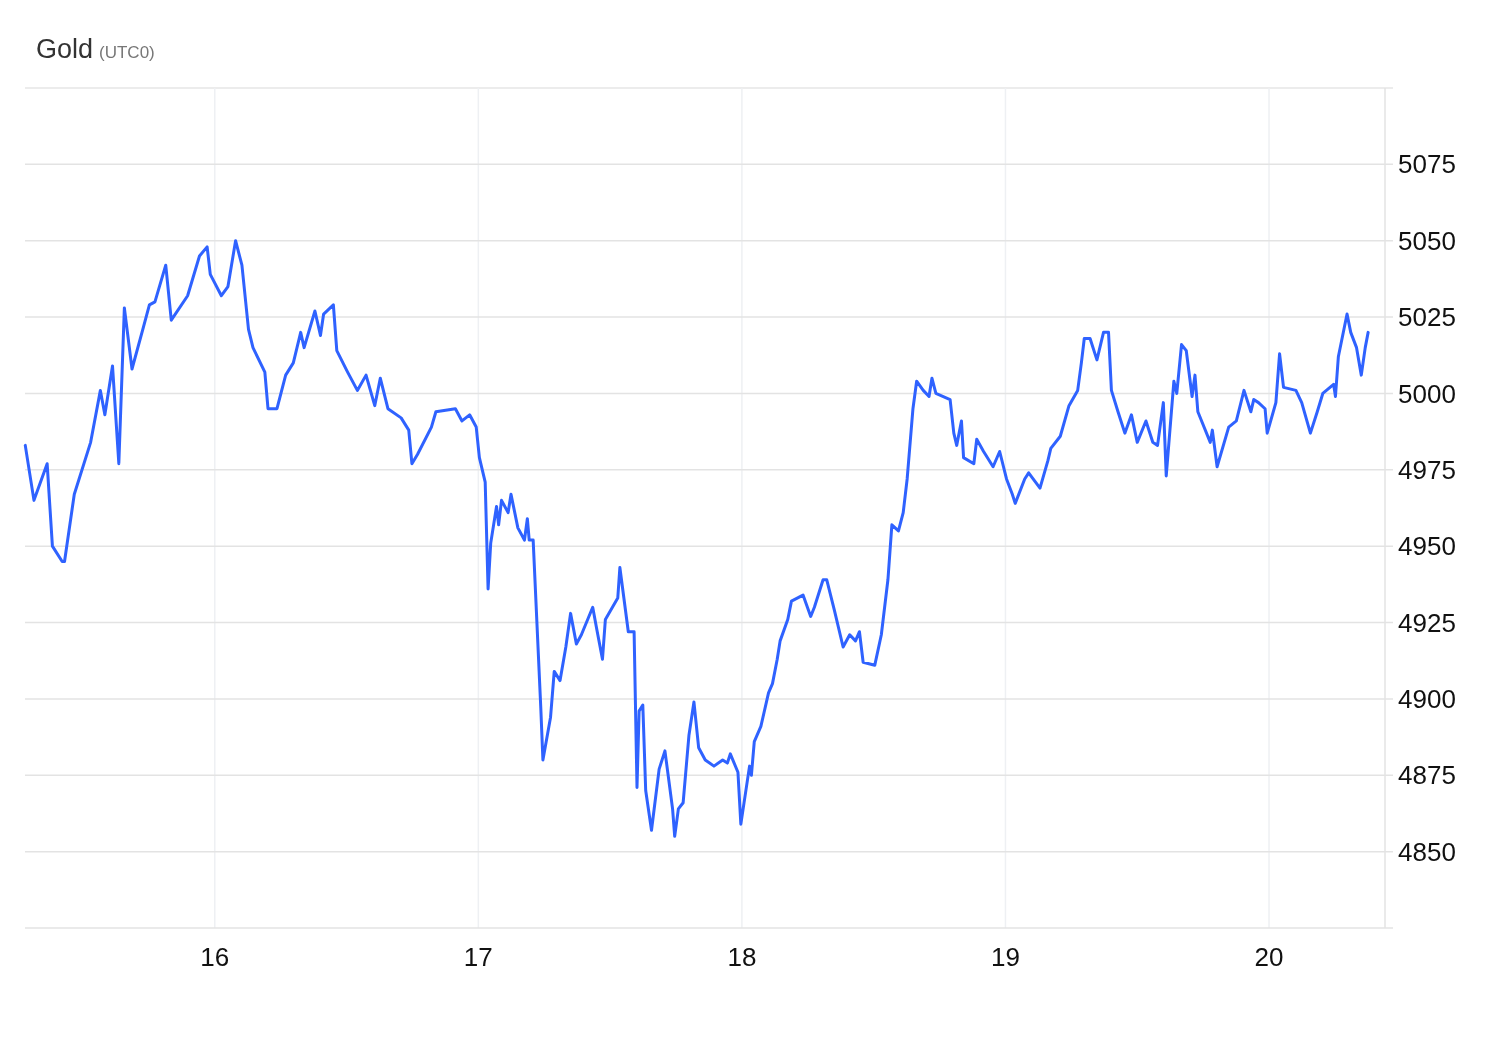 This screenshot has height=1040, width=1500. What do you see at coordinates (1269, 957) in the screenshot?
I see `x-tick-label: 20` at bounding box center [1269, 957].